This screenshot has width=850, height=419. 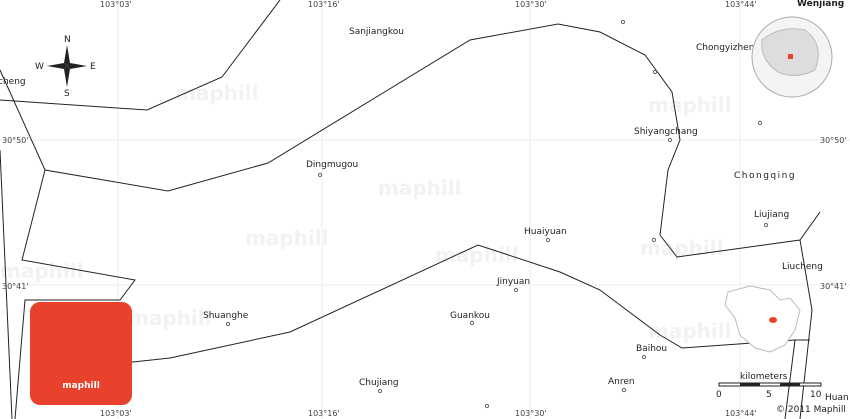 I want to click on place-label: Chongqing, so click(x=765, y=176).